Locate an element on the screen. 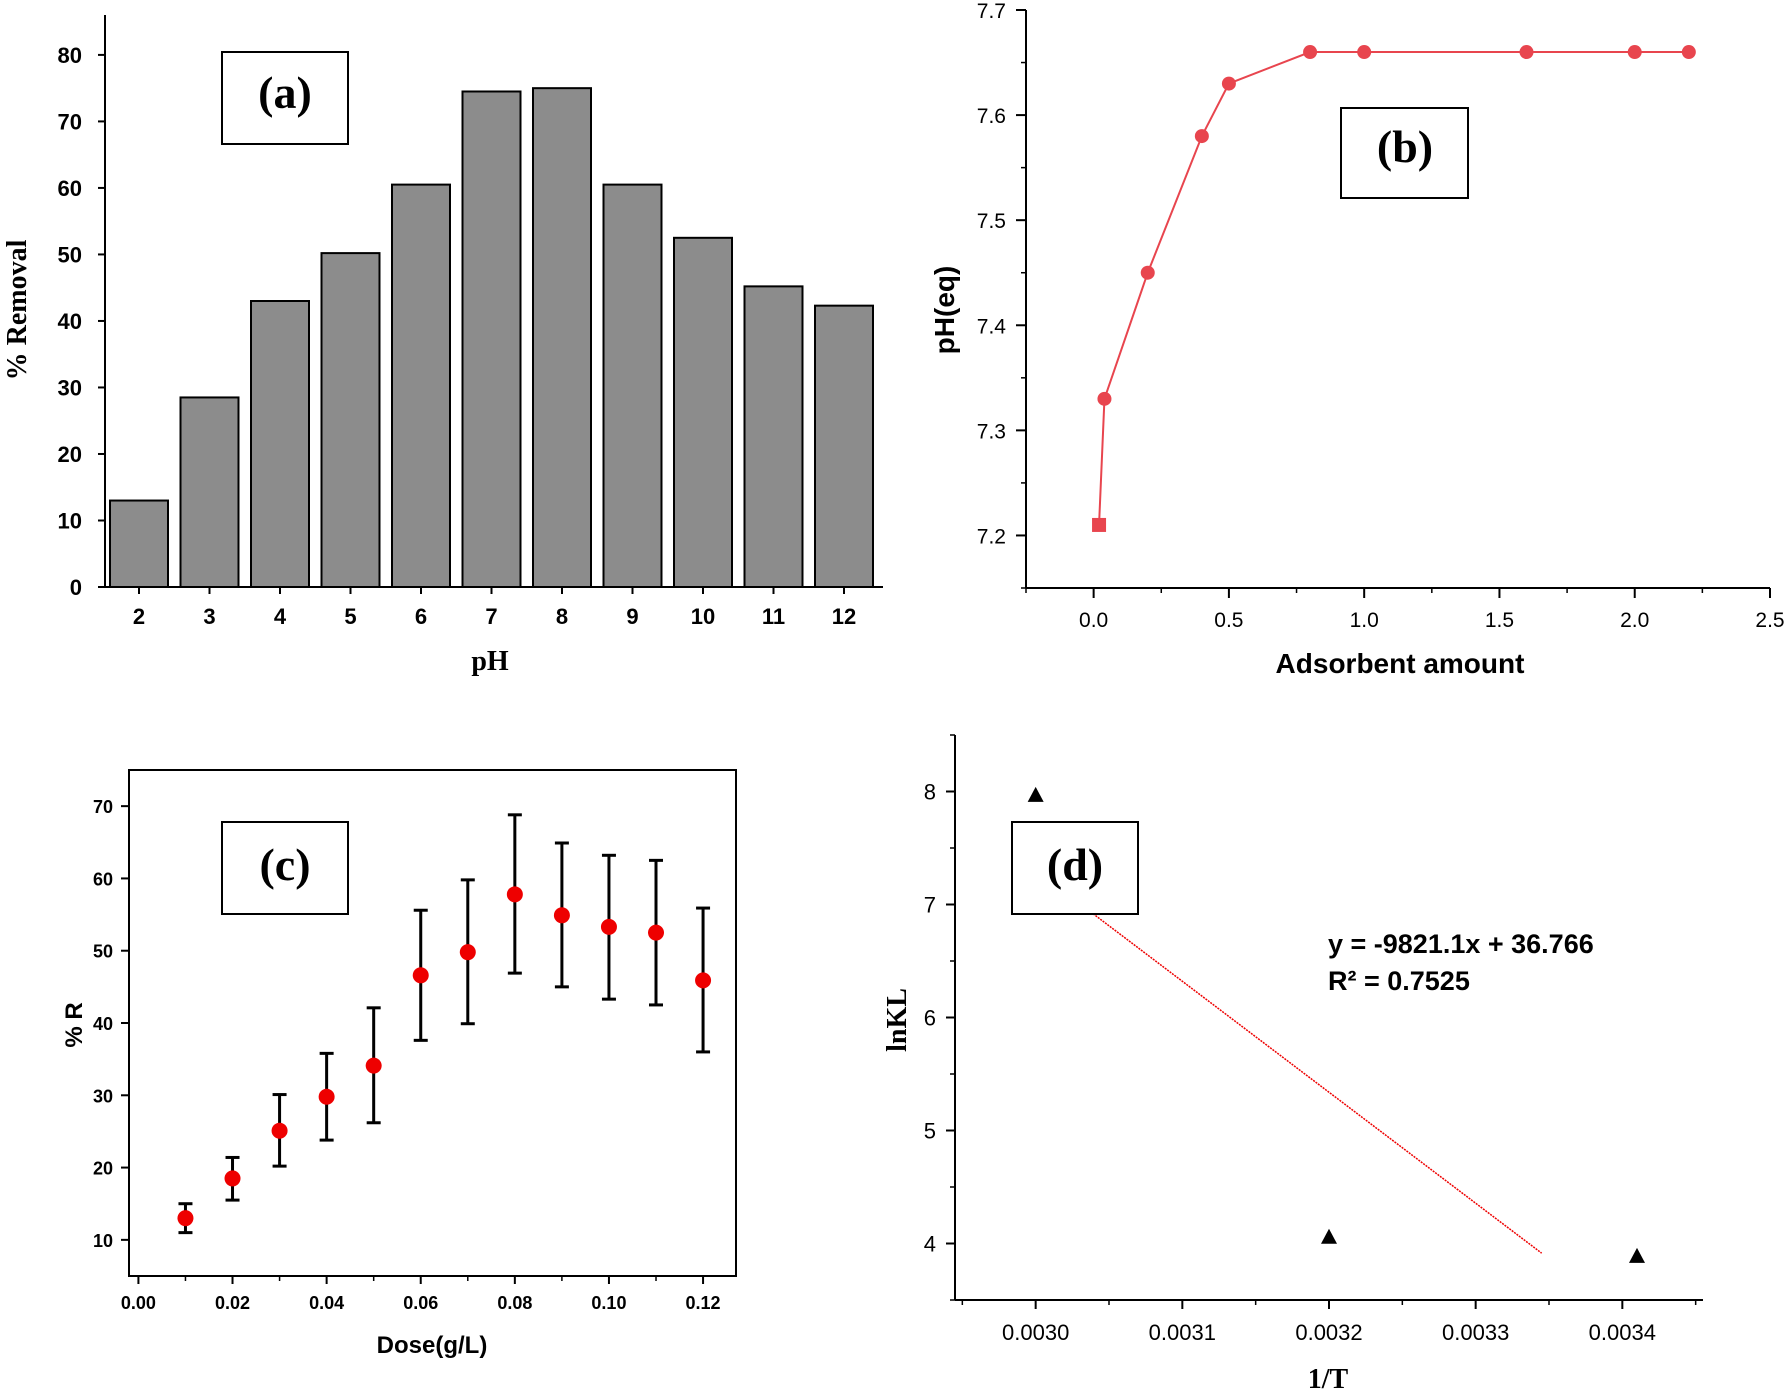 The width and height of the screenshot is (1789, 1389). y-tick-label: 5 is located at coordinates (930, 1131).